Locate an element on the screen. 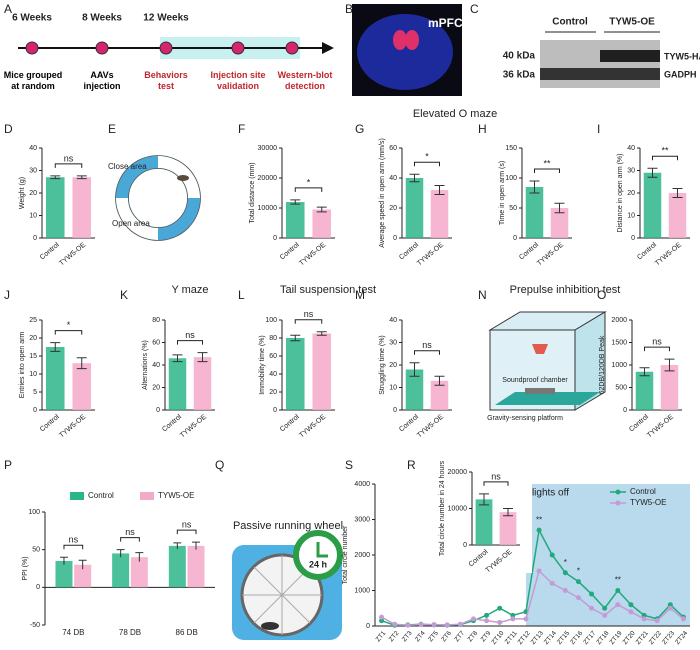 The image size is (700, 650). x-tick-label: ZT21 is located at coordinates (642, 638).